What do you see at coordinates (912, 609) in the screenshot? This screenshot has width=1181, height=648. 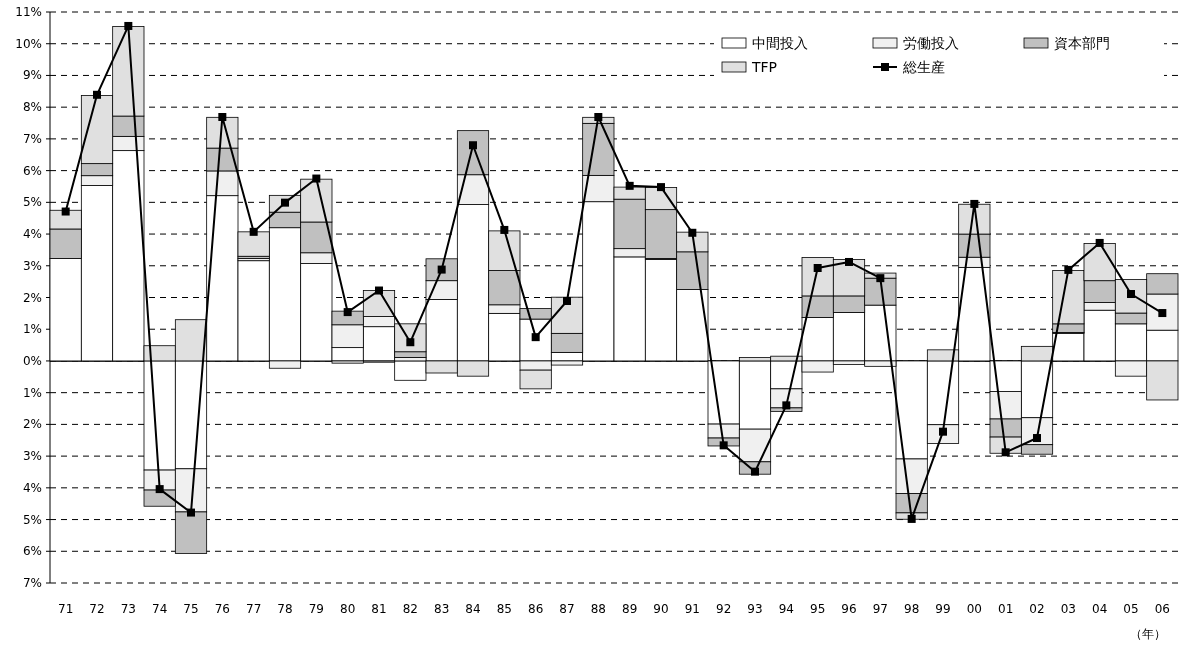 I see `x-tick-label: 98` at bounding box center [912, 609].